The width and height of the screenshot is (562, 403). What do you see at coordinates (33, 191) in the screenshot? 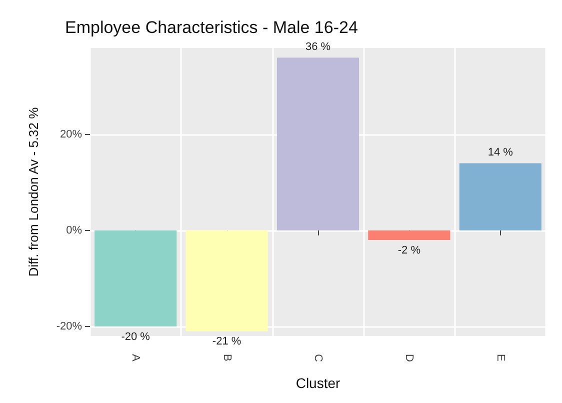
I see `y-axis-title: Diff. from London Av - 5.32 %` at bounding box center [33, 191].